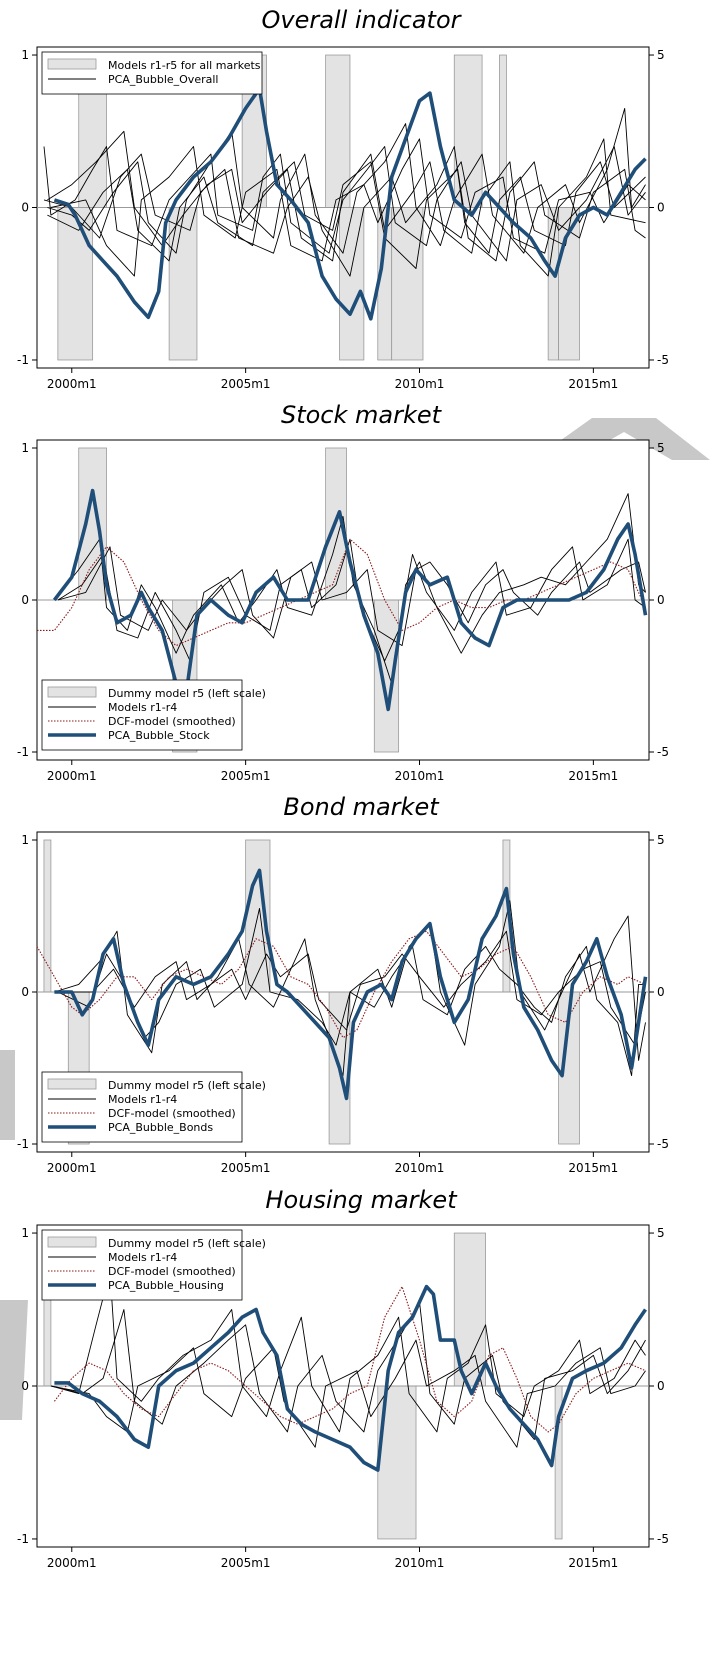 This screenshot has height=1679, width=722. Describe the element at coordinates (159, 735) in the screenshot. I see `legend-label: PCA_Bubble_Stock` at that location.